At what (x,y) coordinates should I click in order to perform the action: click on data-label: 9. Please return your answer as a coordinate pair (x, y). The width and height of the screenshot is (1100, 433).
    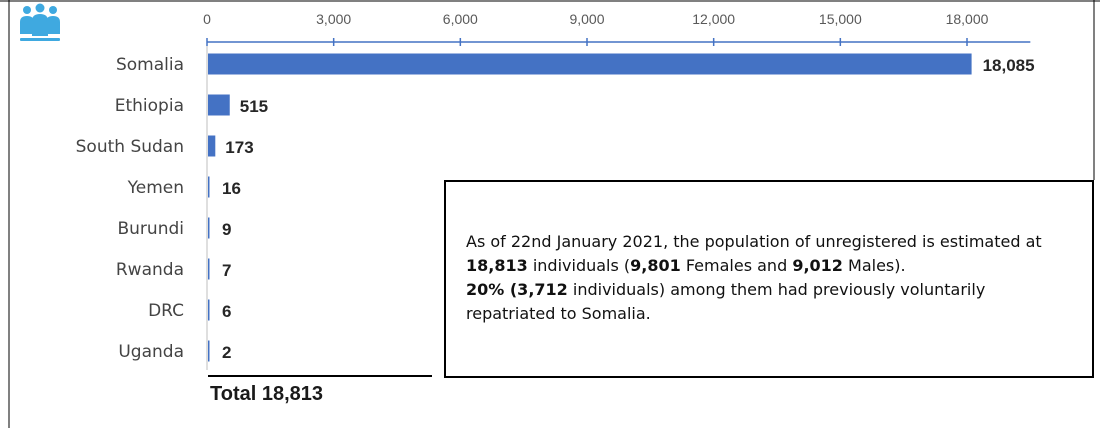
    Looking at the image, I should click on (226, 229).